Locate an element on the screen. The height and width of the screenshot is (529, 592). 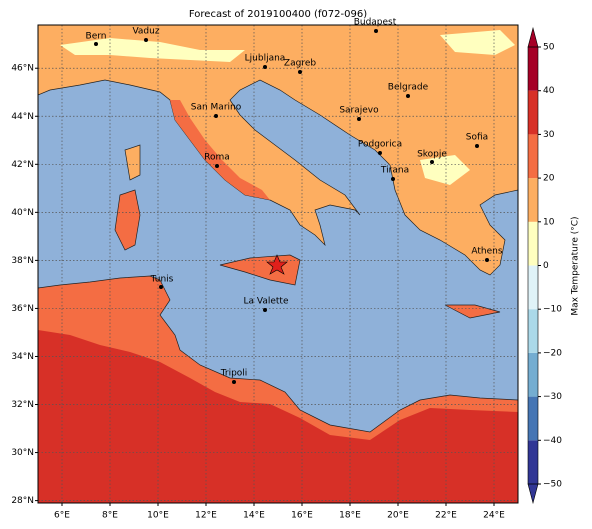
y-tick-label: 42°N is located at coordinates (22, 165).